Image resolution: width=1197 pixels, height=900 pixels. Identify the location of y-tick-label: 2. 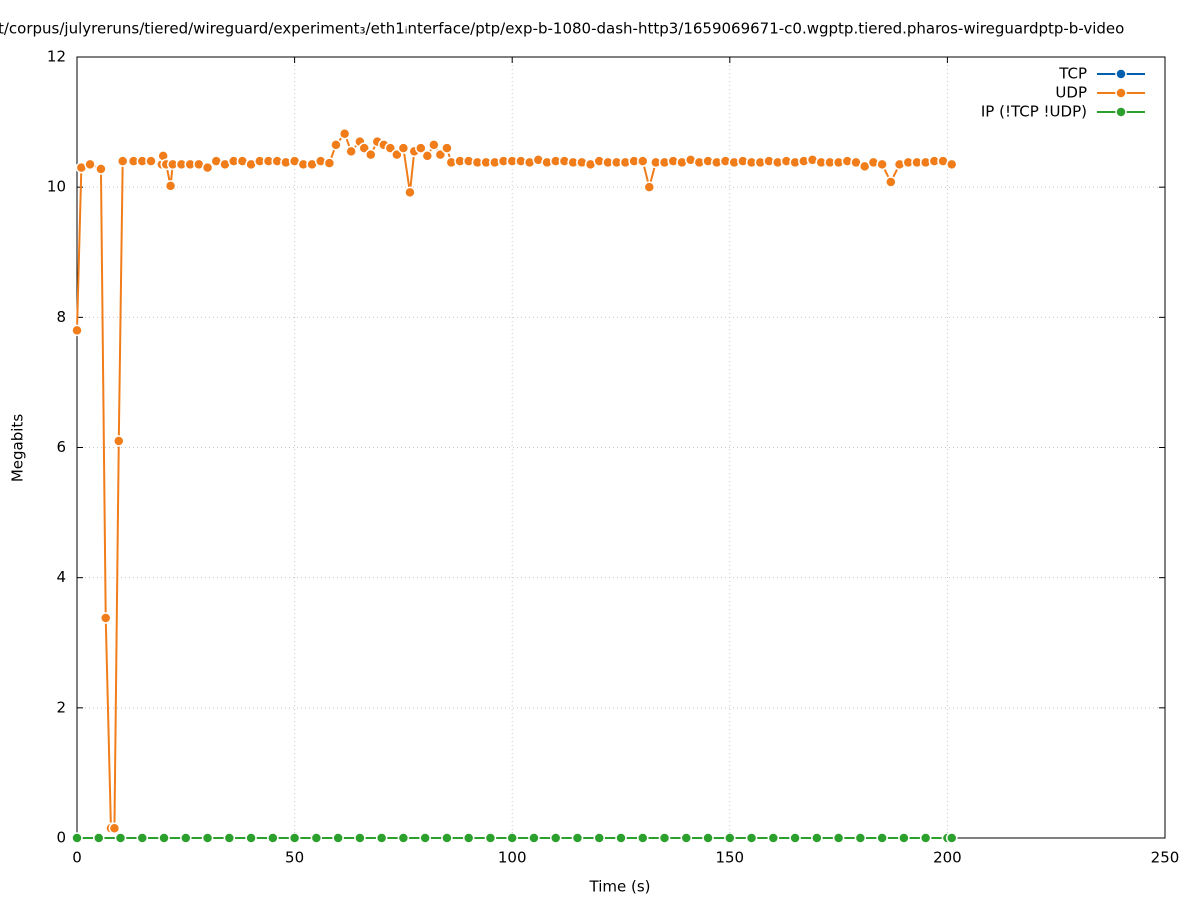
(61, 707).